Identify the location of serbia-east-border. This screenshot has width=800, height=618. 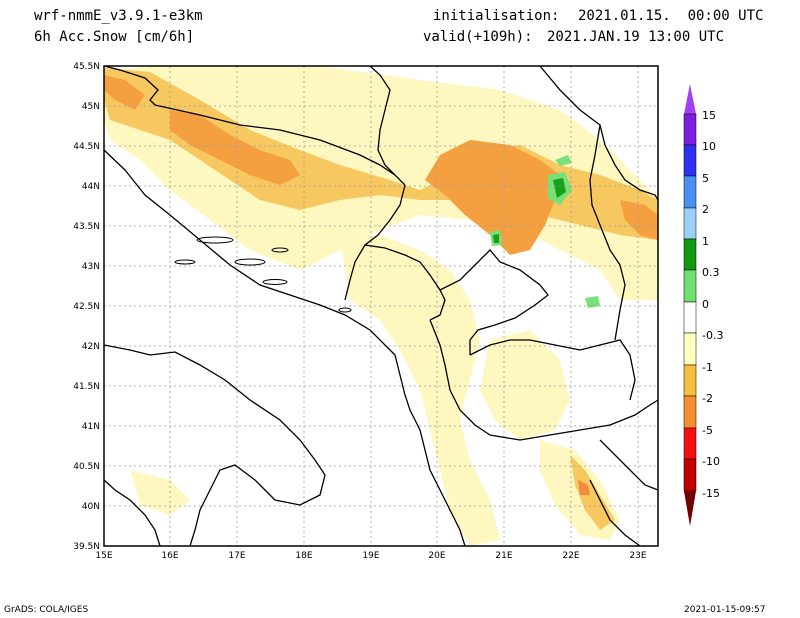
(599, 133).